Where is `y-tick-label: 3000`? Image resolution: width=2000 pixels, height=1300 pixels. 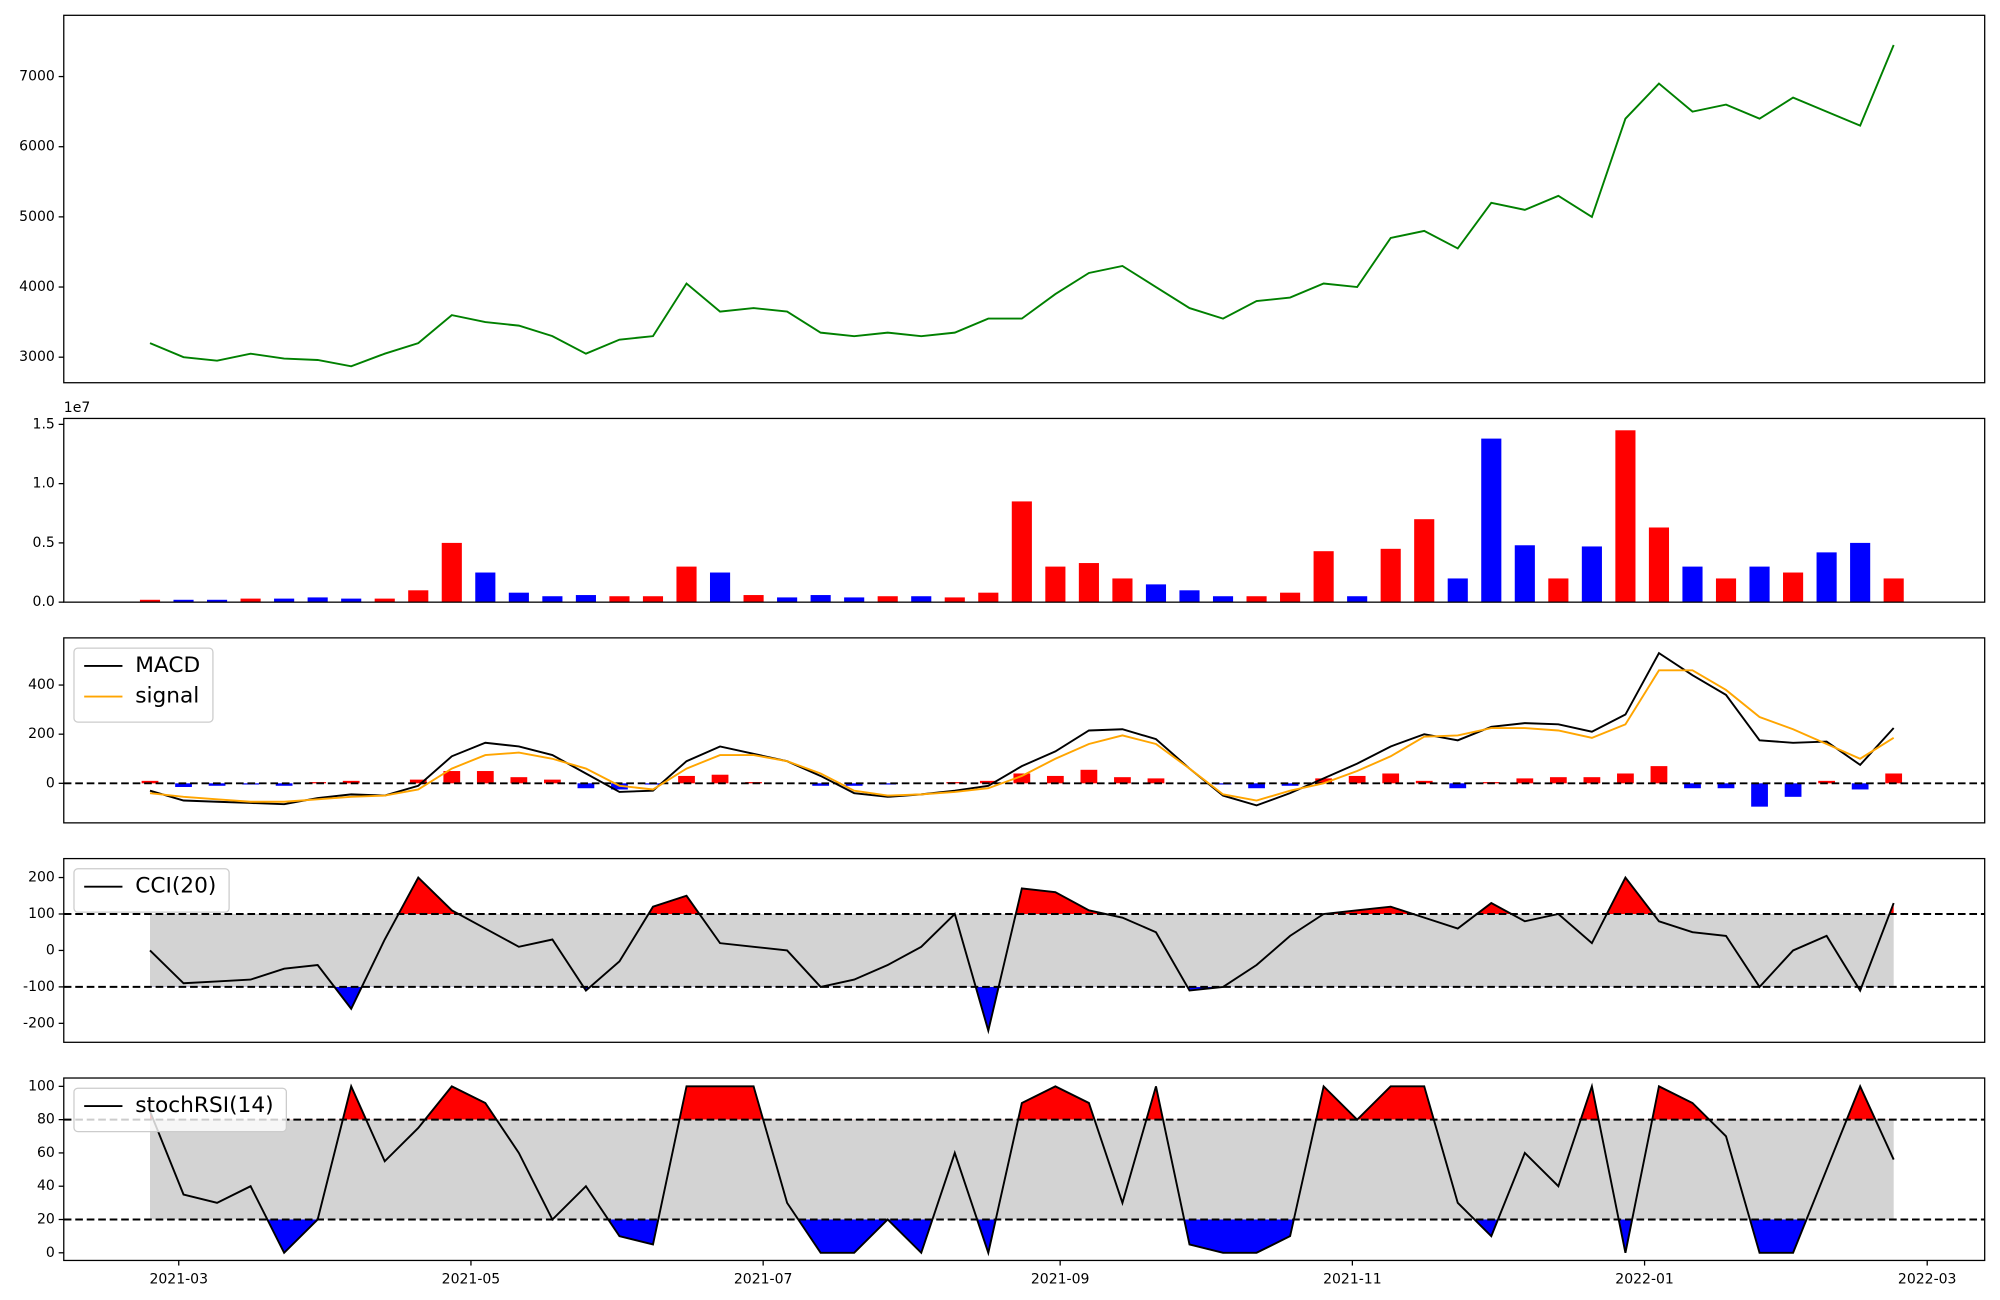
y-tick-label: 3000 is located at coordinates (37, 357).